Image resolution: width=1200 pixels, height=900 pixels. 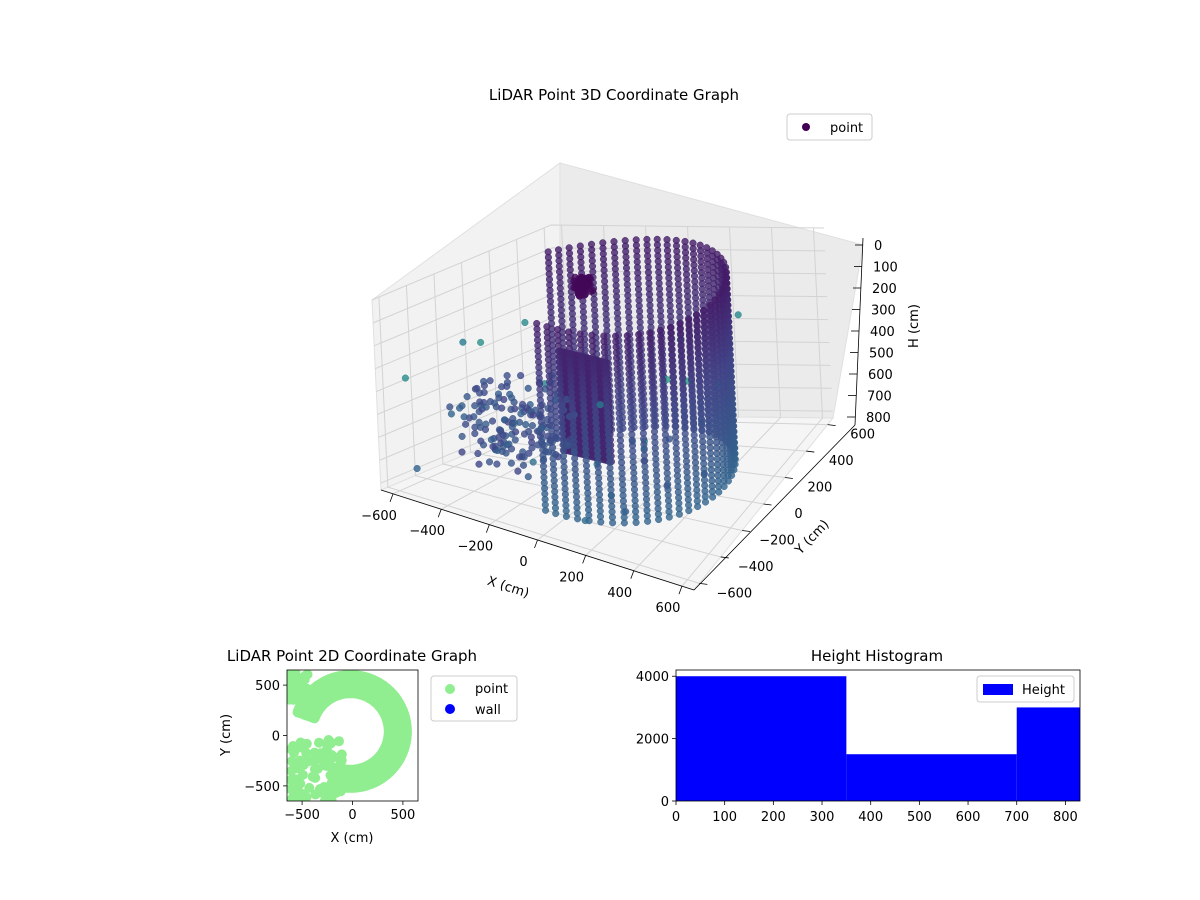 What do you see at coordinates (798, 514) in the screenshot?
I see `y-tick-label-3d: 0` at bounding box center [798, 514].